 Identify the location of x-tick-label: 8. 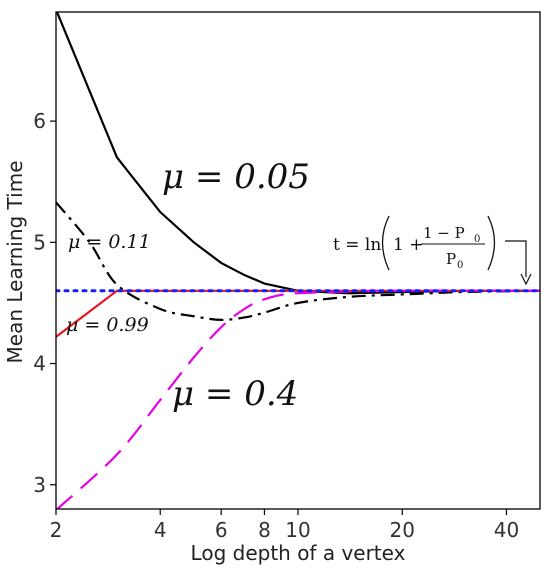
(264, 530).